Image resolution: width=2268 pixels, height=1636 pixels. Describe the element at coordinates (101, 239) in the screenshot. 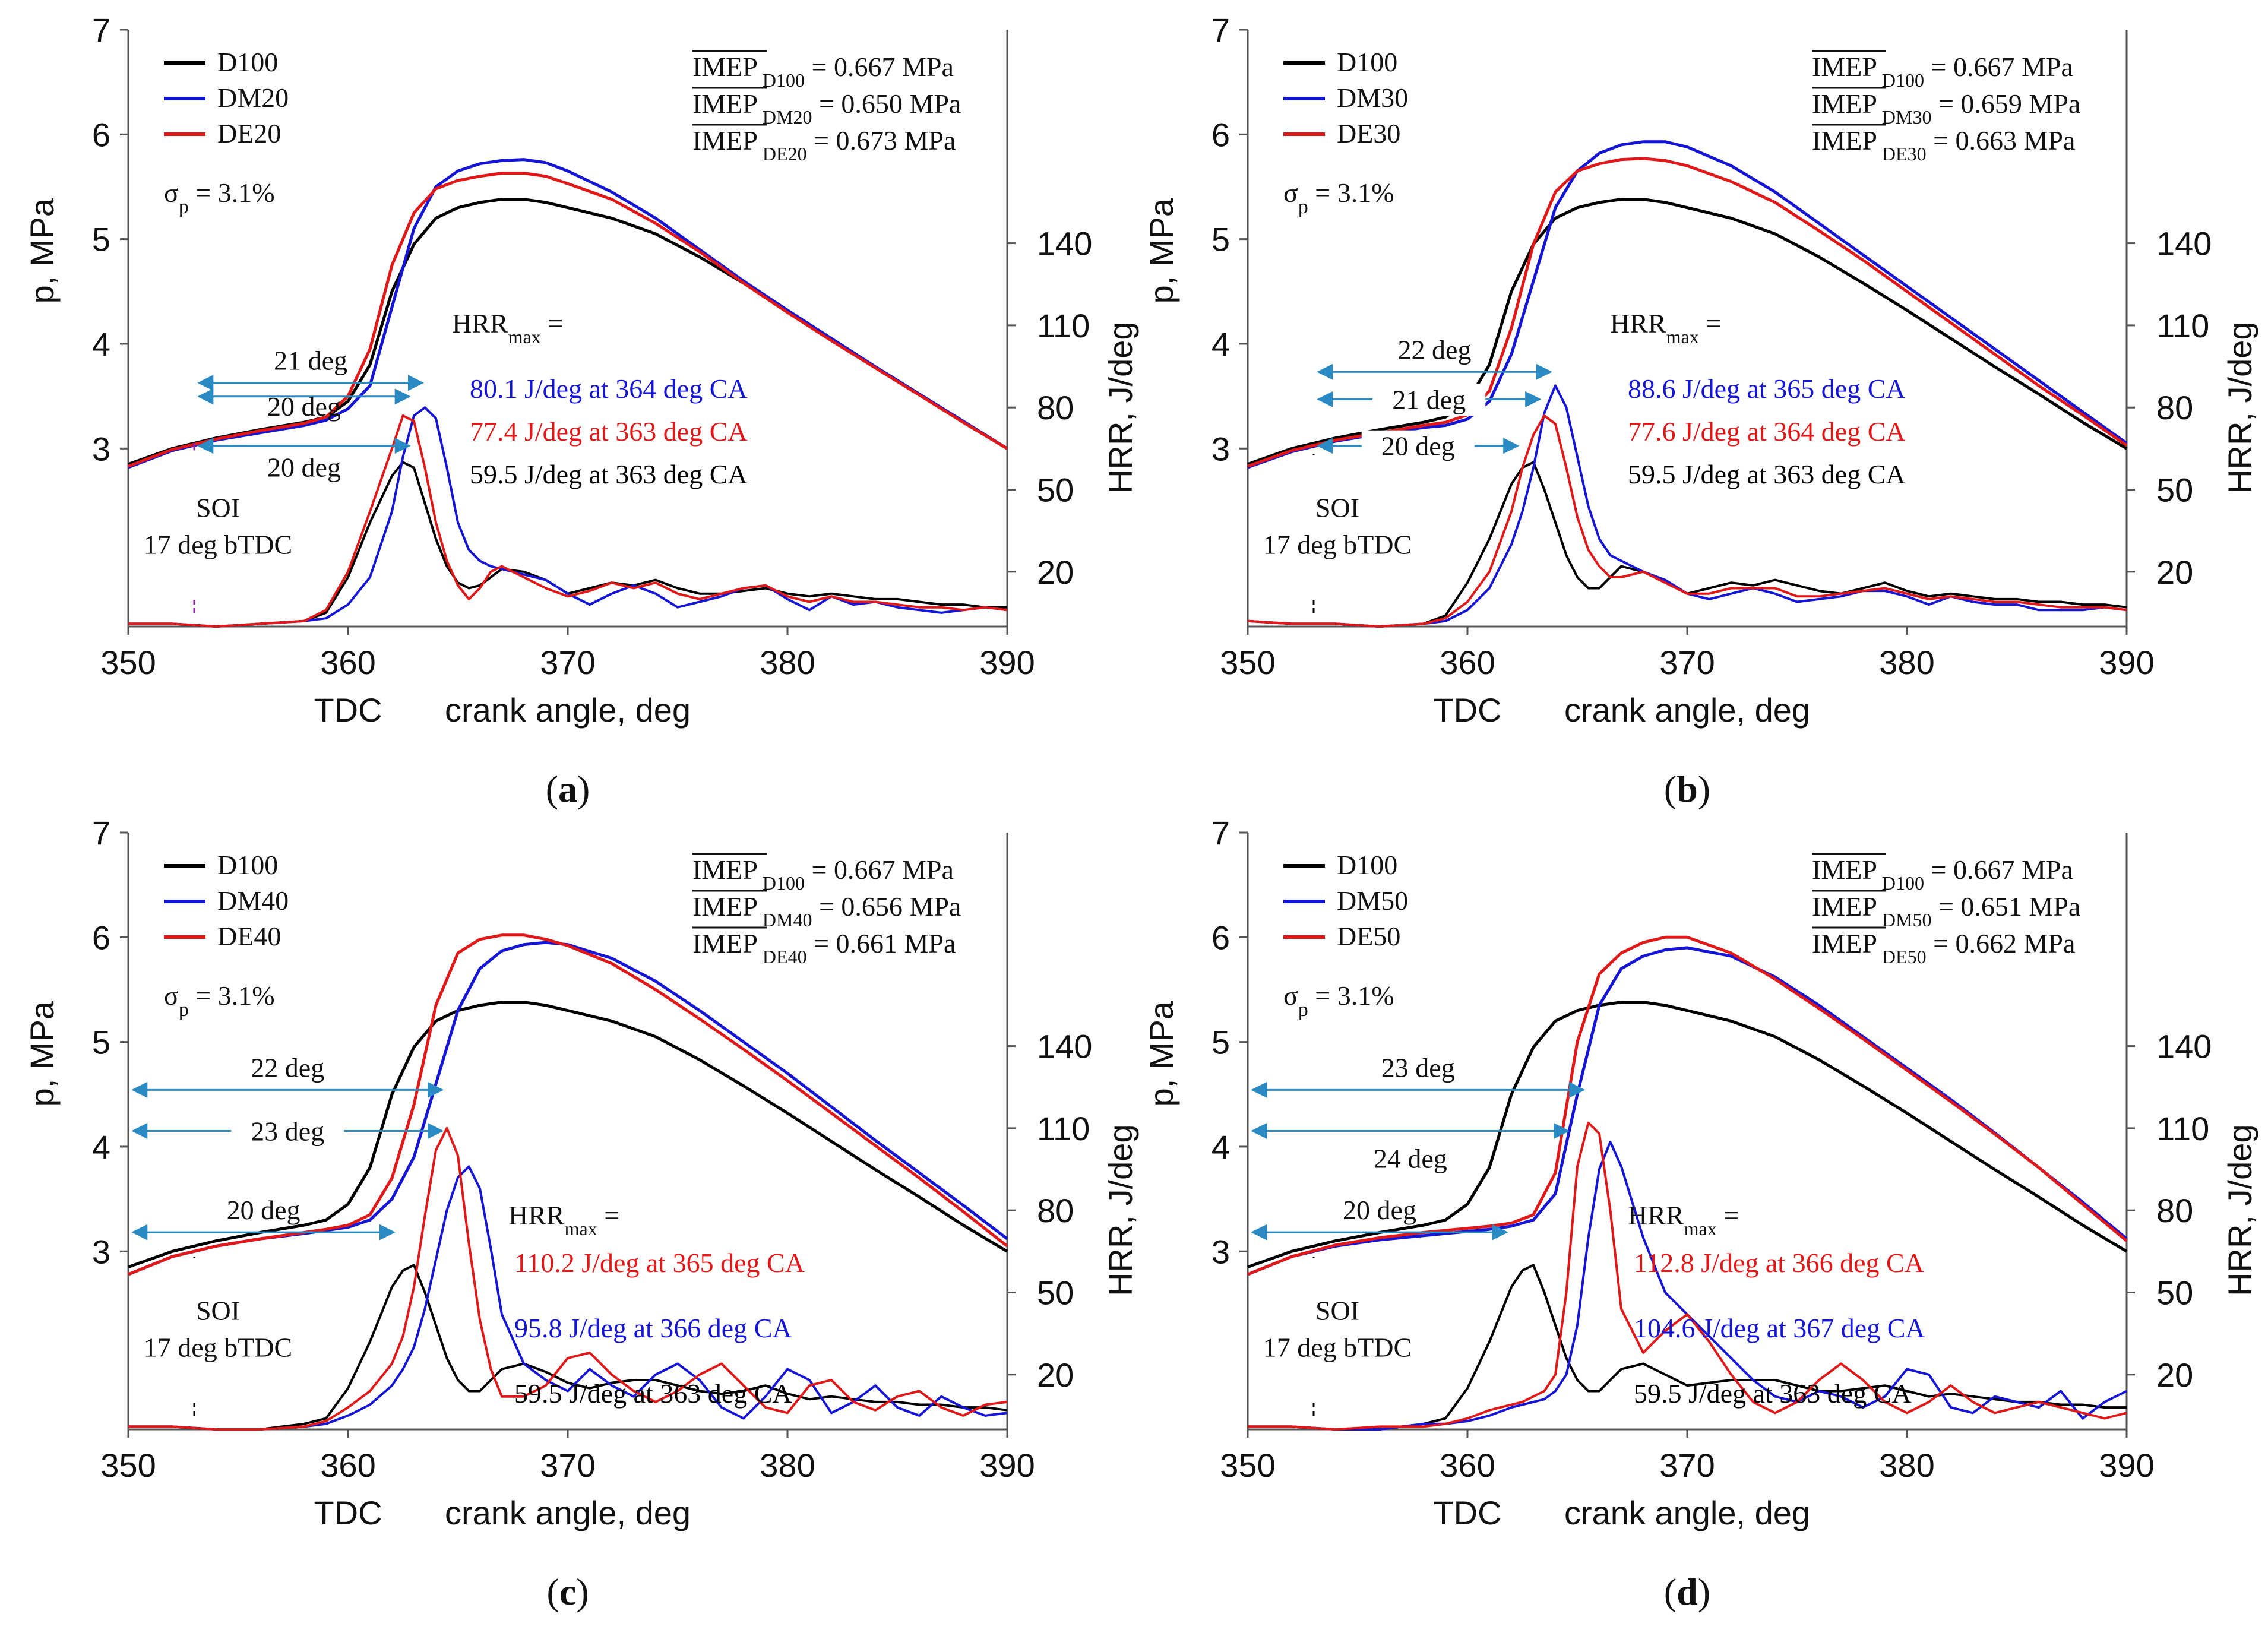

I see `y-left-tick-label: 5` at that location.